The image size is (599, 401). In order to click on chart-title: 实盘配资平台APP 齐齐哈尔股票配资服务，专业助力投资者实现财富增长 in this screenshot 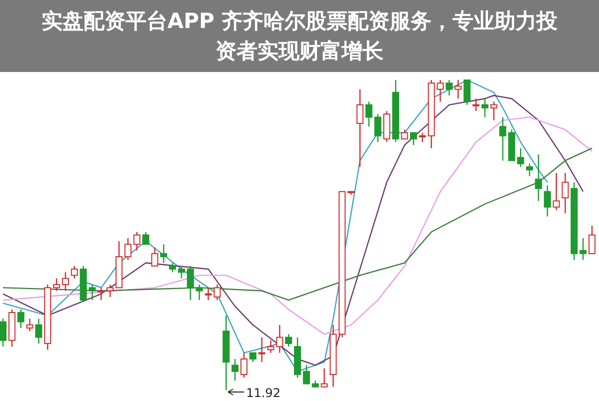, I will do `click(299, 36)`.